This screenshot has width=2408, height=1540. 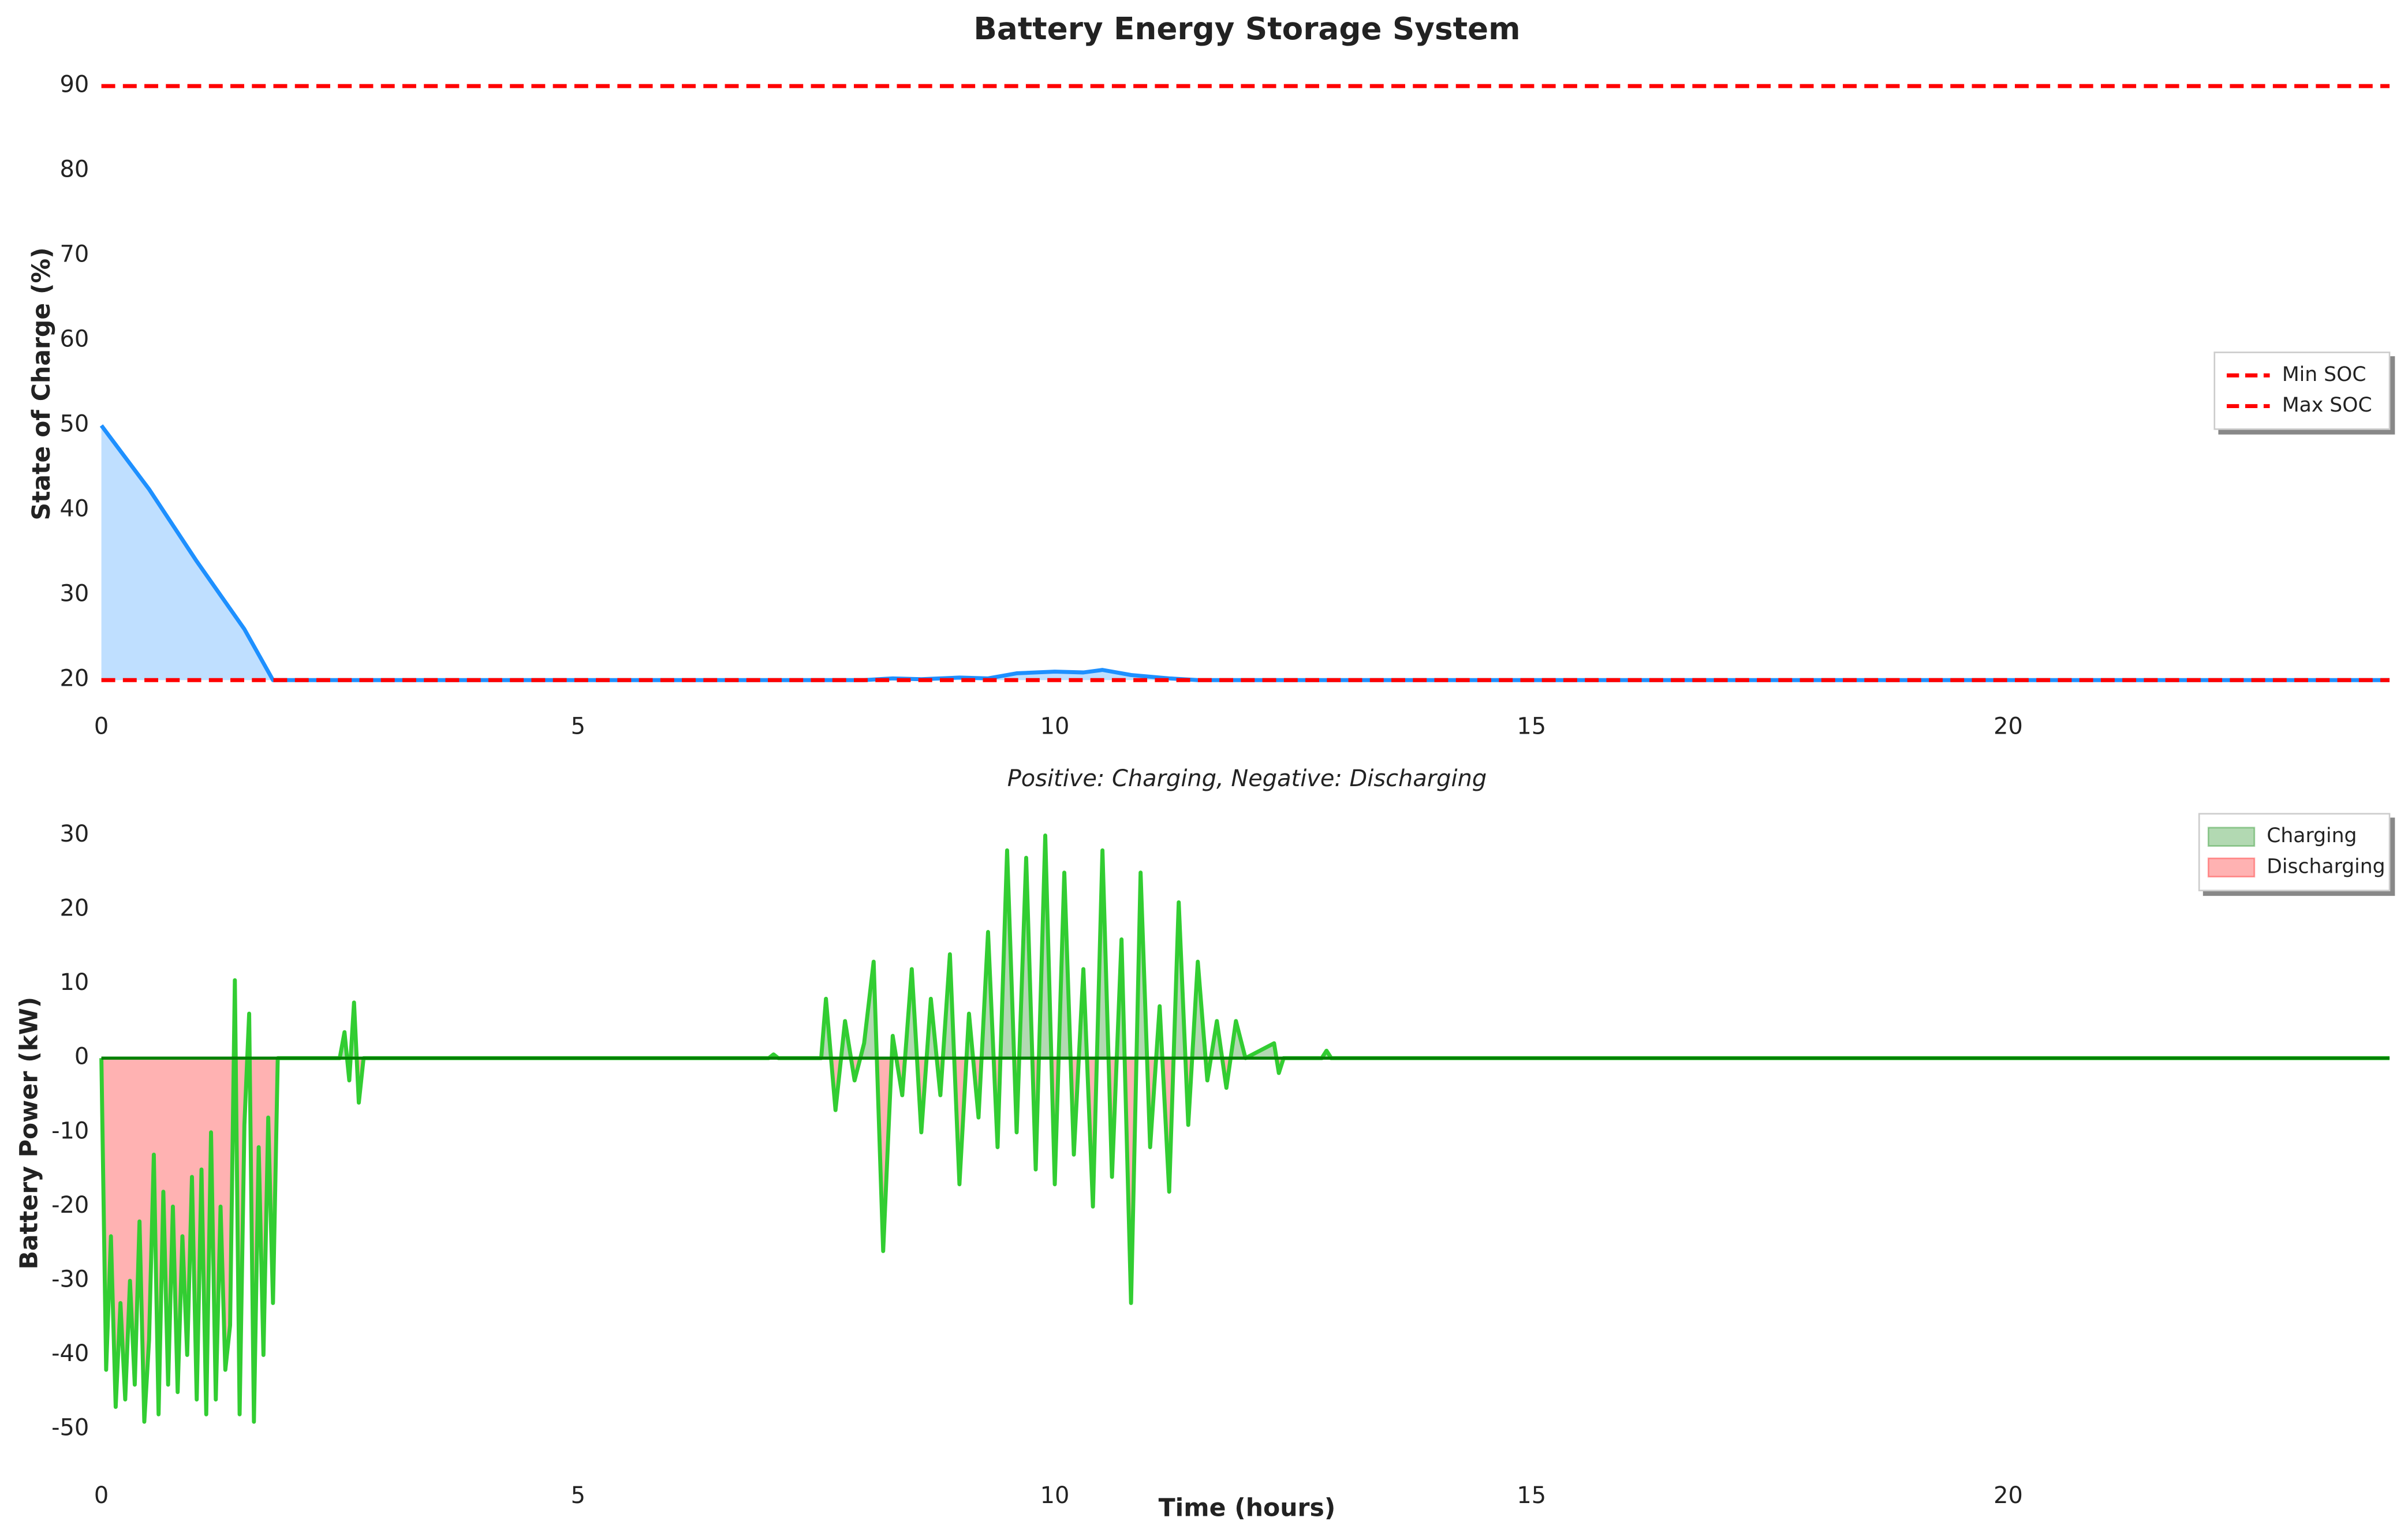 I want to click on y-tick-label: -50, so click(x=70, y=1428).